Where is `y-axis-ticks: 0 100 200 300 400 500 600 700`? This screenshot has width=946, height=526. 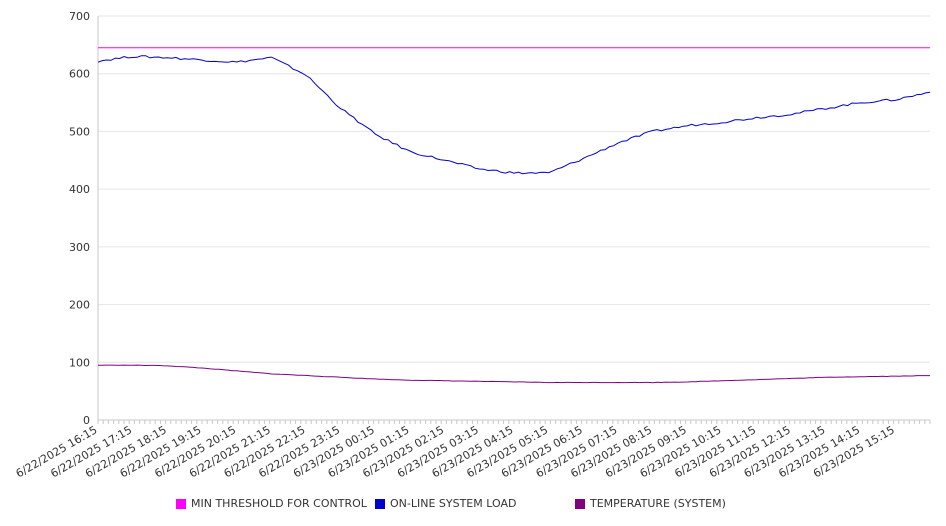
y-axis-ticks: 0 100 200 300 400 500 600 700 is located at coordinates (79, 218).